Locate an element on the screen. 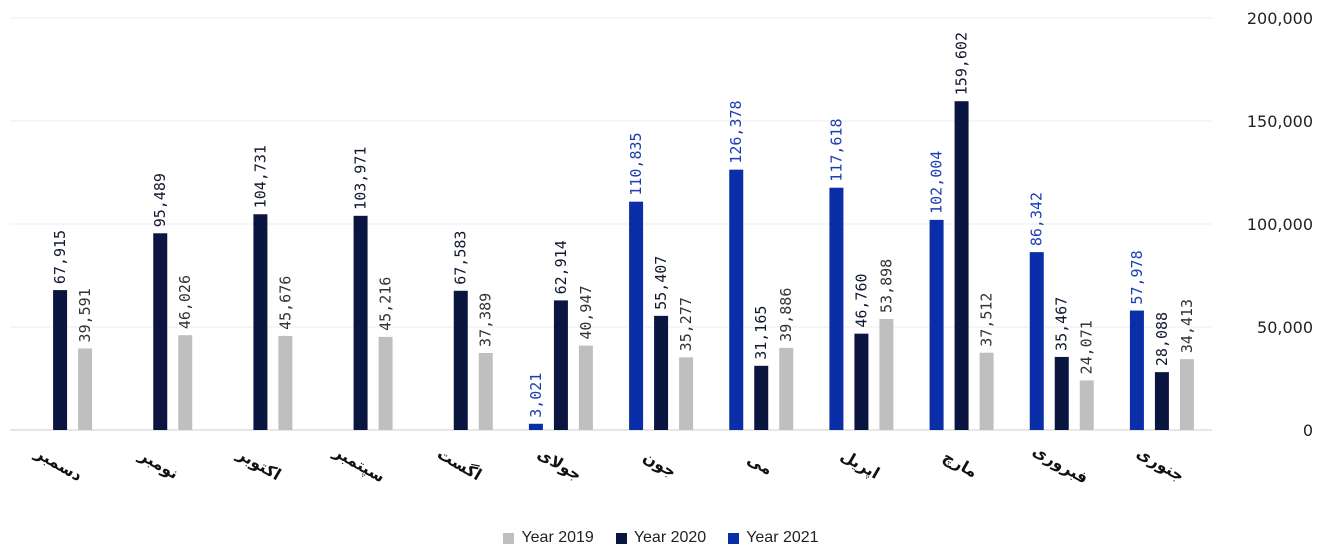  legend-label-2021: Year 2021 is located at coordinates (782, 537).